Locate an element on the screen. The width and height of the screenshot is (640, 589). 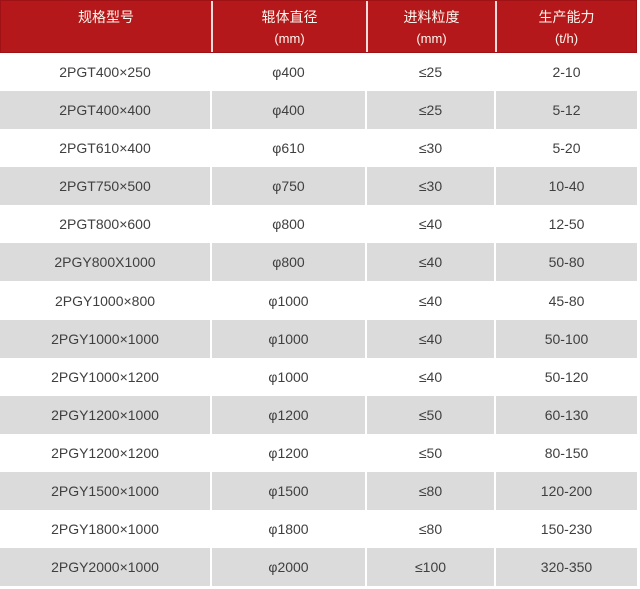
table-row: 2PGY1200×1200 φ1200 ≤50 80-150 is located at coordinates (318, 452).